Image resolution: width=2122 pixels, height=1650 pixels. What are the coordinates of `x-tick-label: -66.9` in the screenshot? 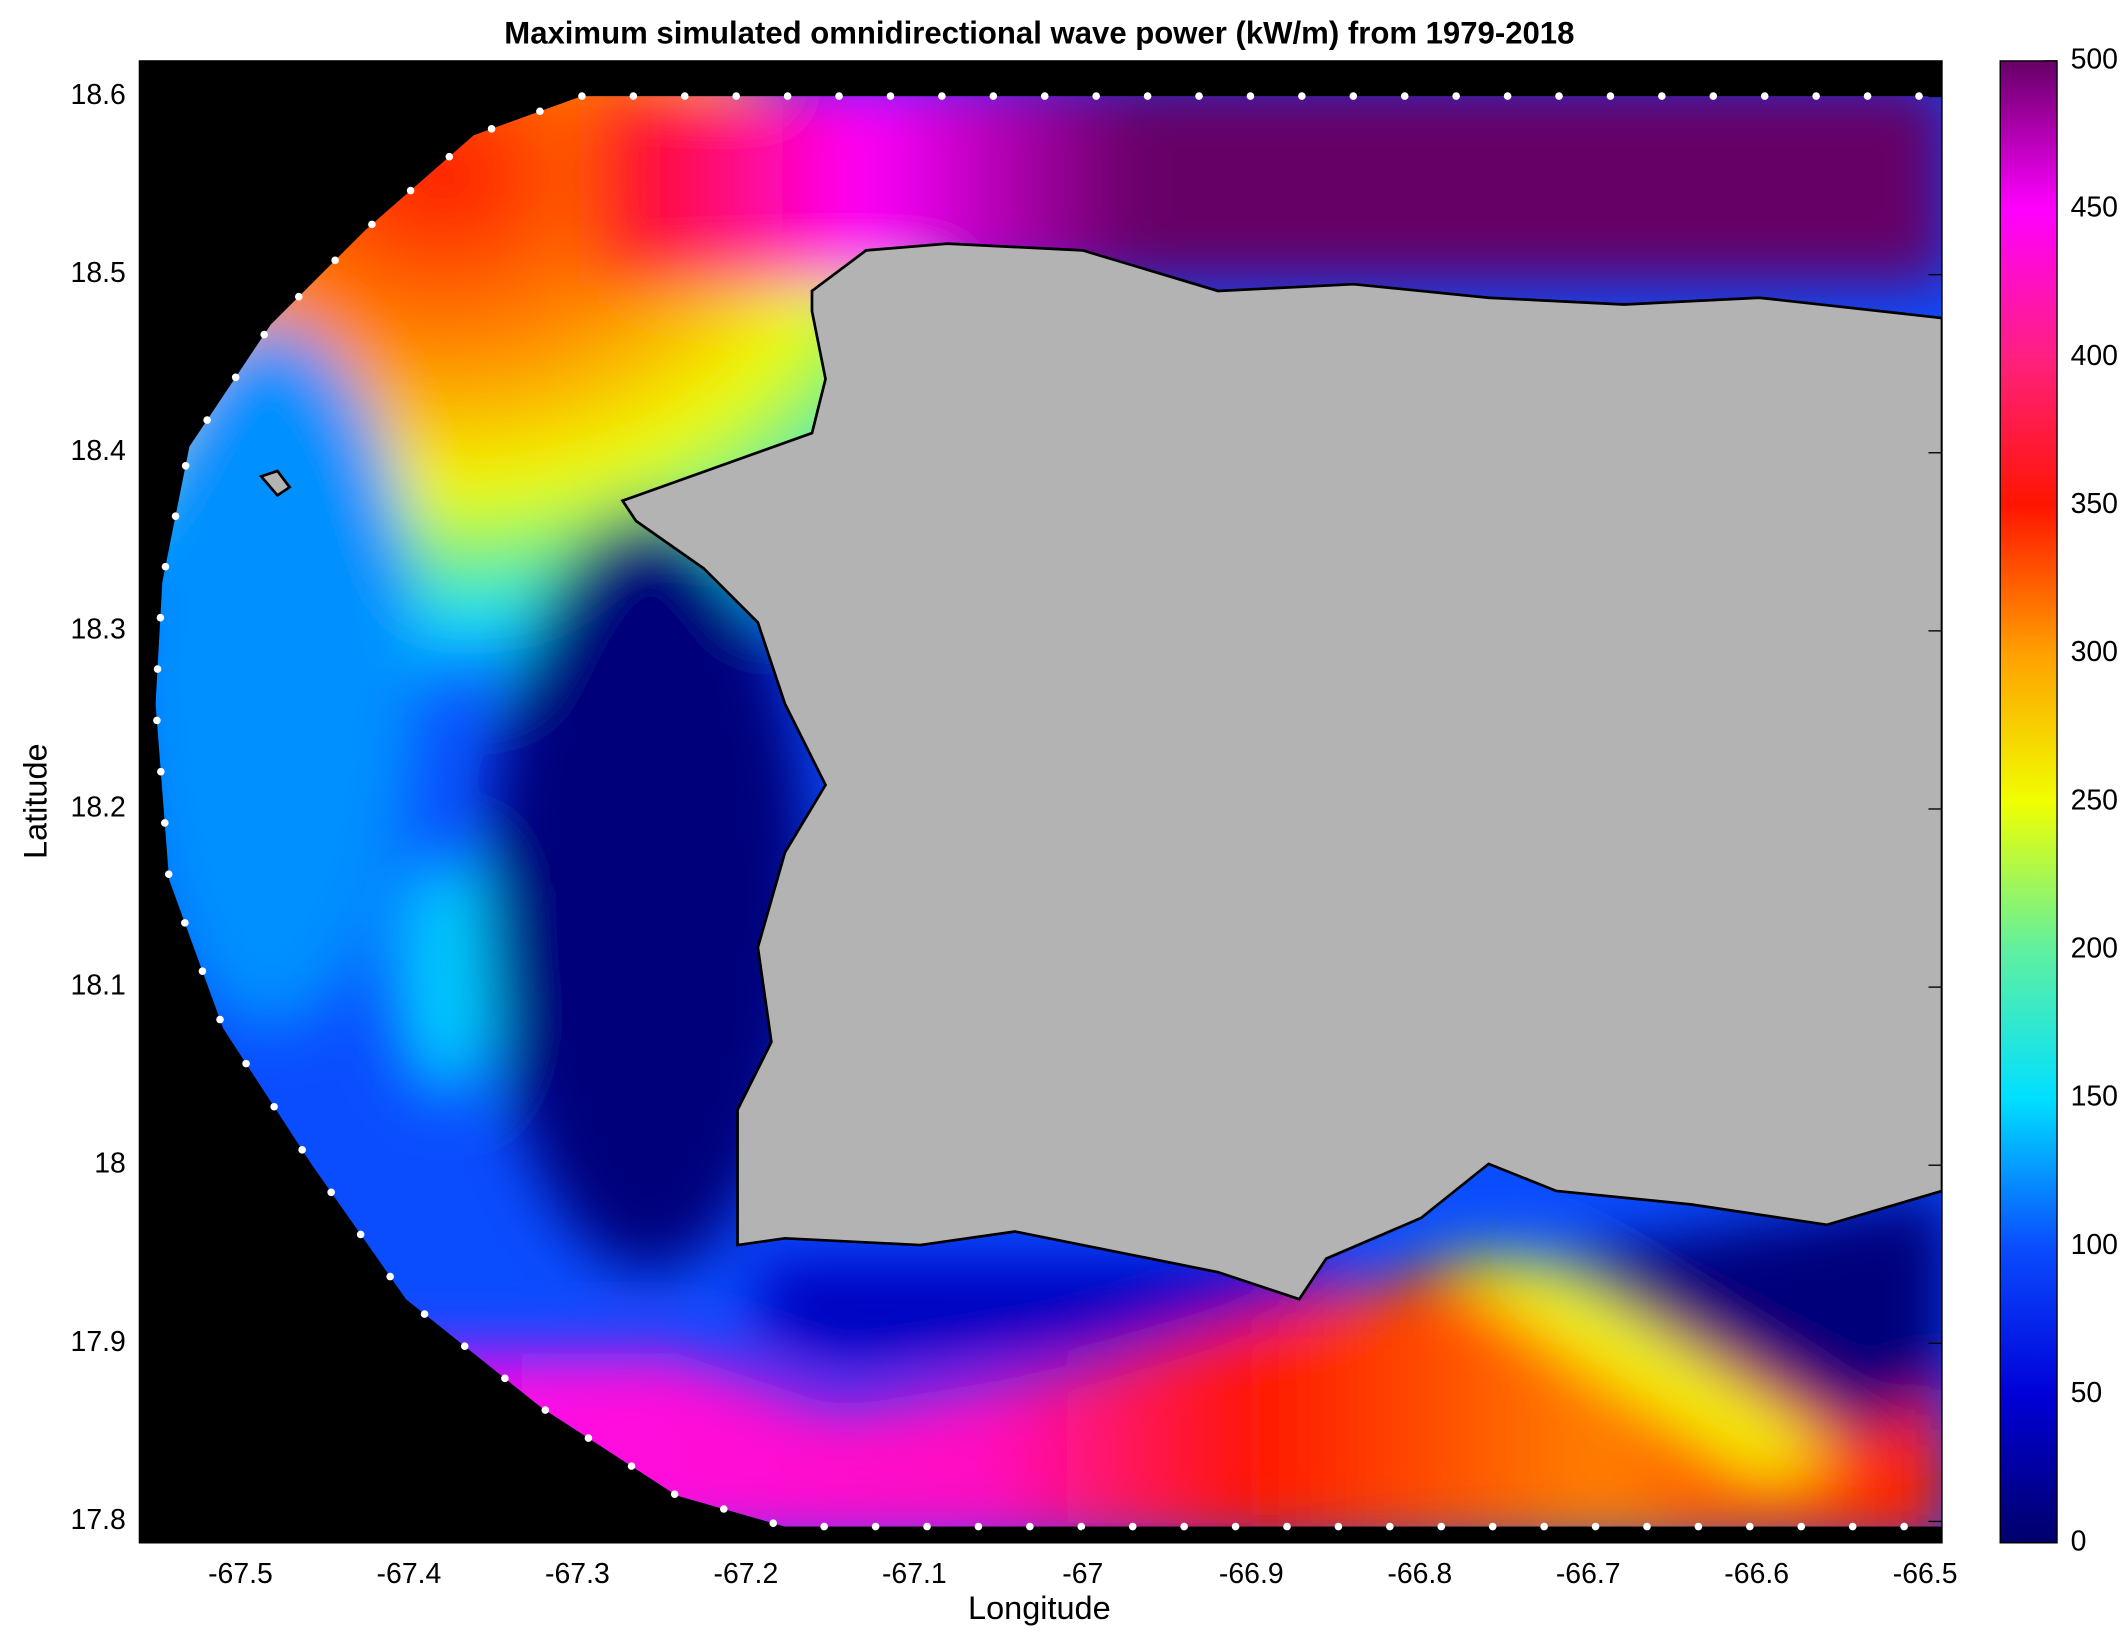 It's located at (1251, 1574).